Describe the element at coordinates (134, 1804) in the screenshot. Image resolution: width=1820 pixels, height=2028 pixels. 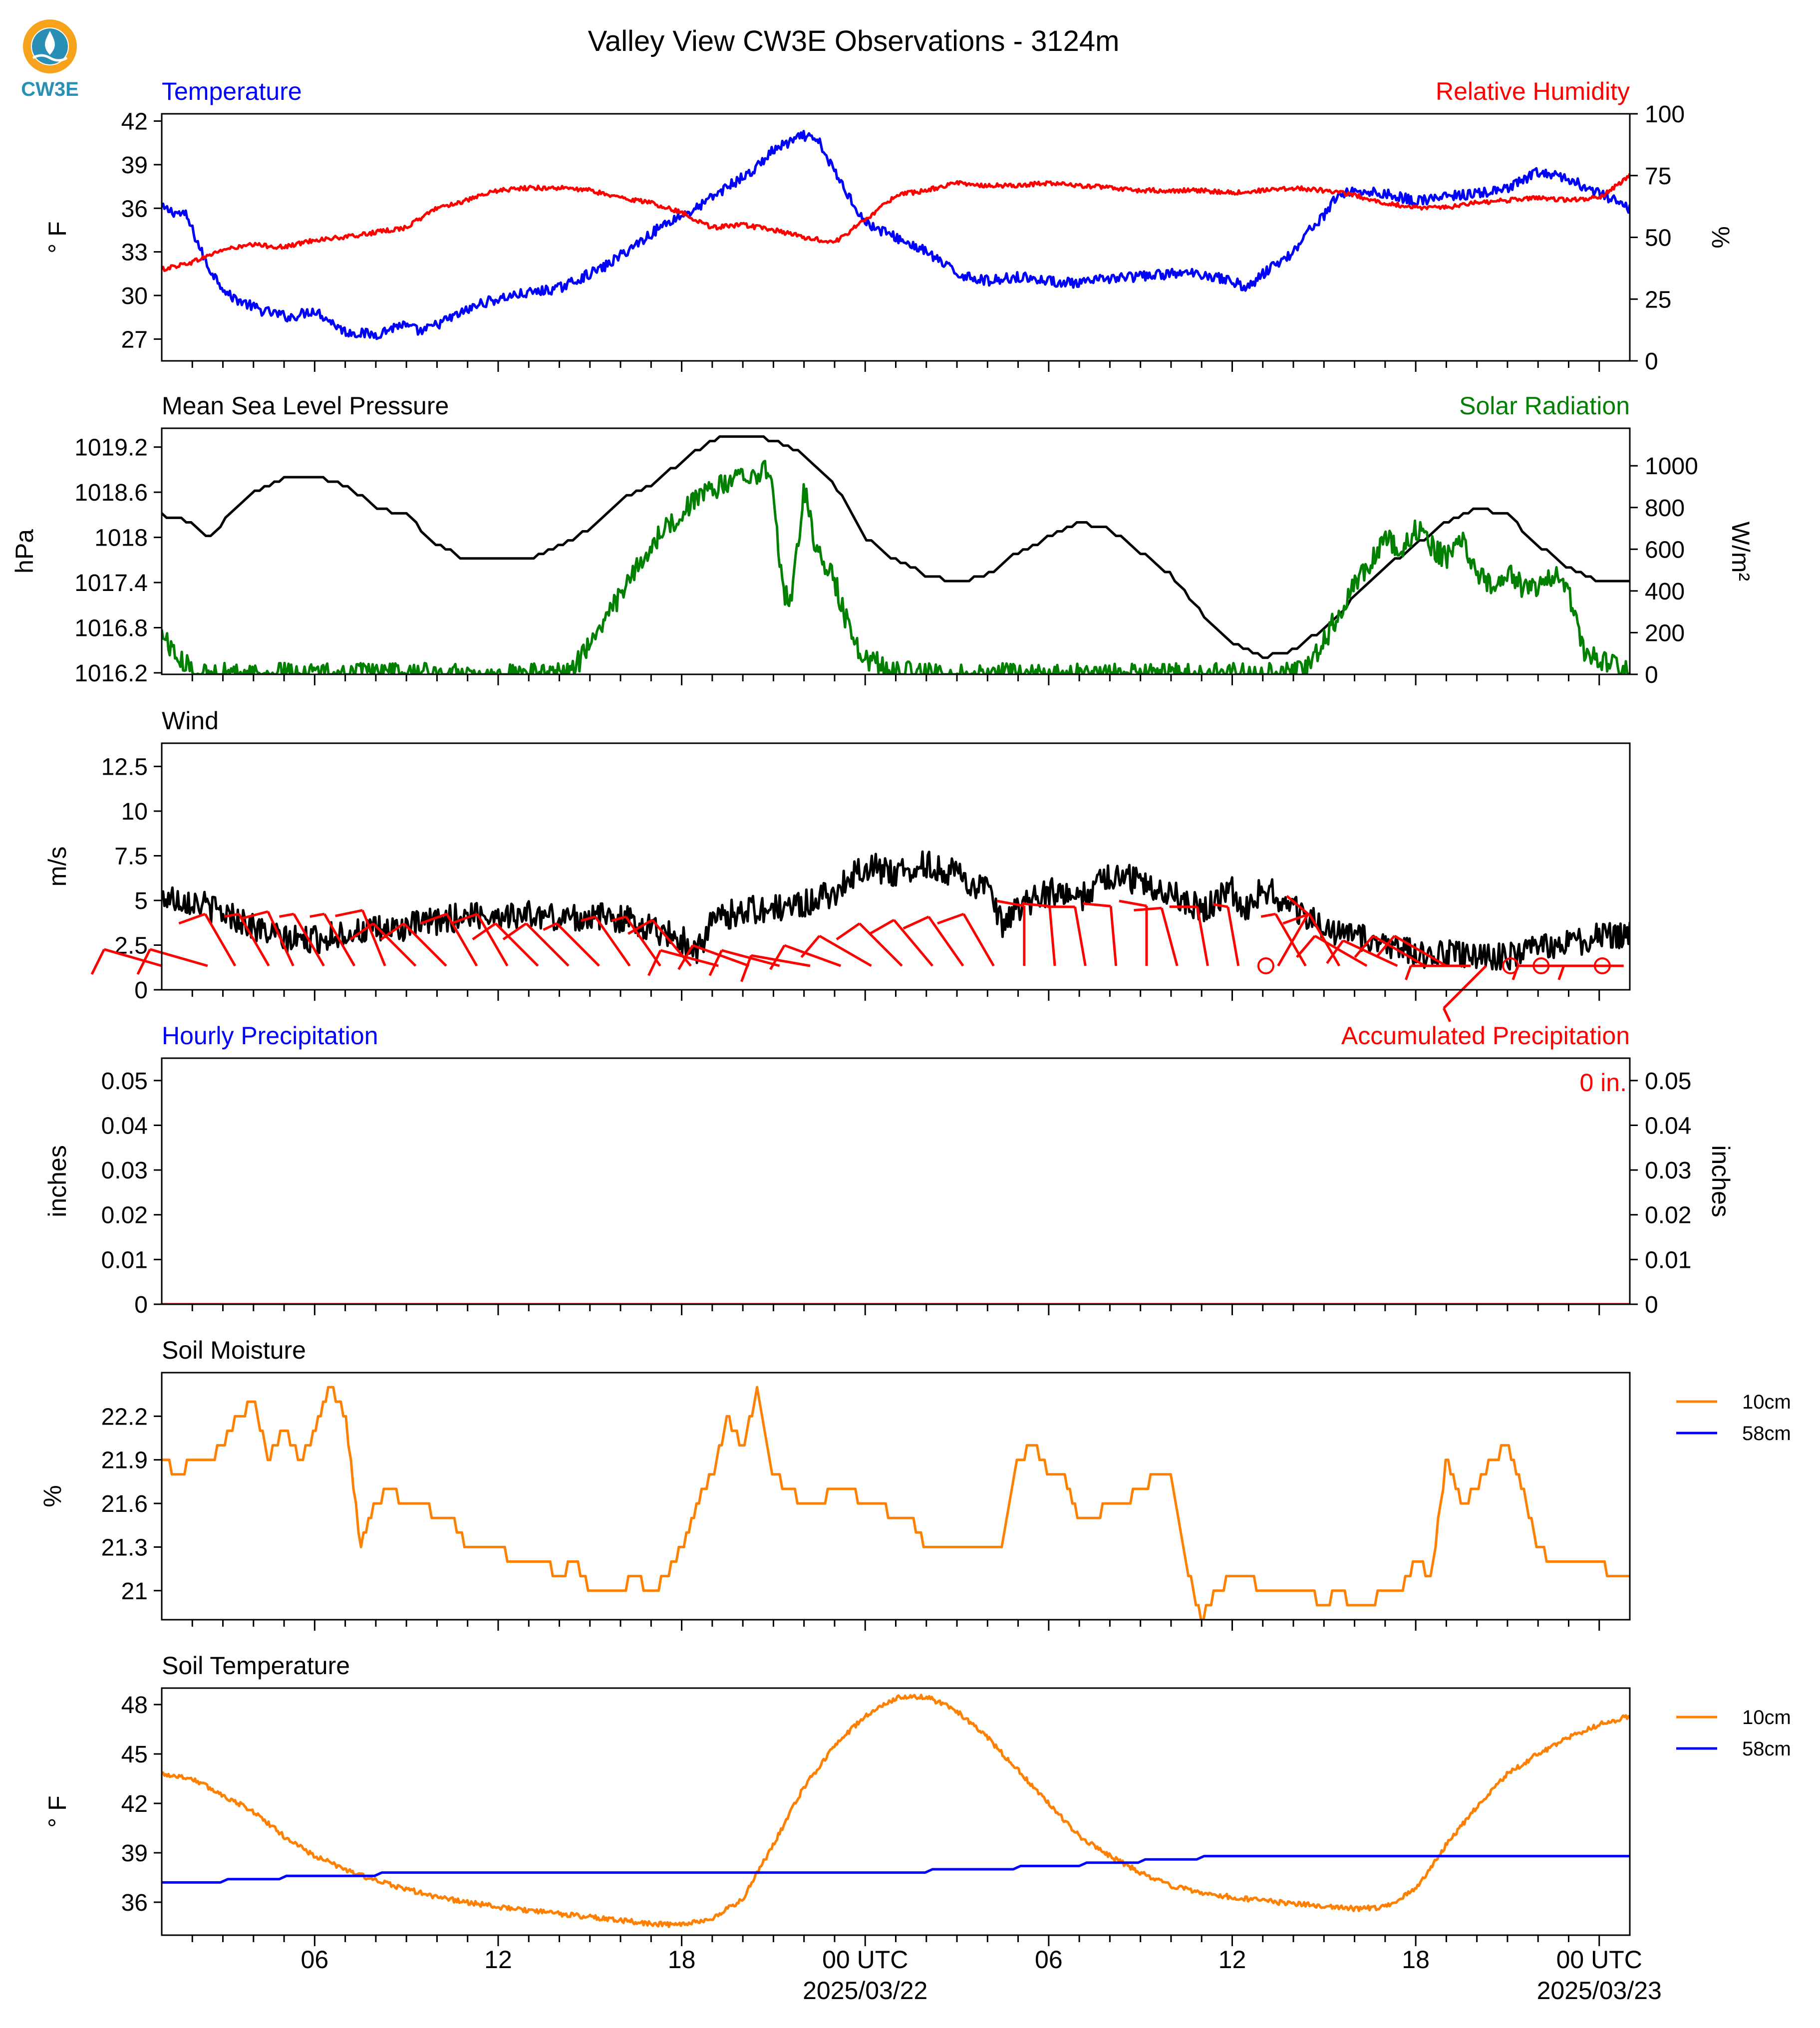
I see `y-tick-label: 42` at that location.